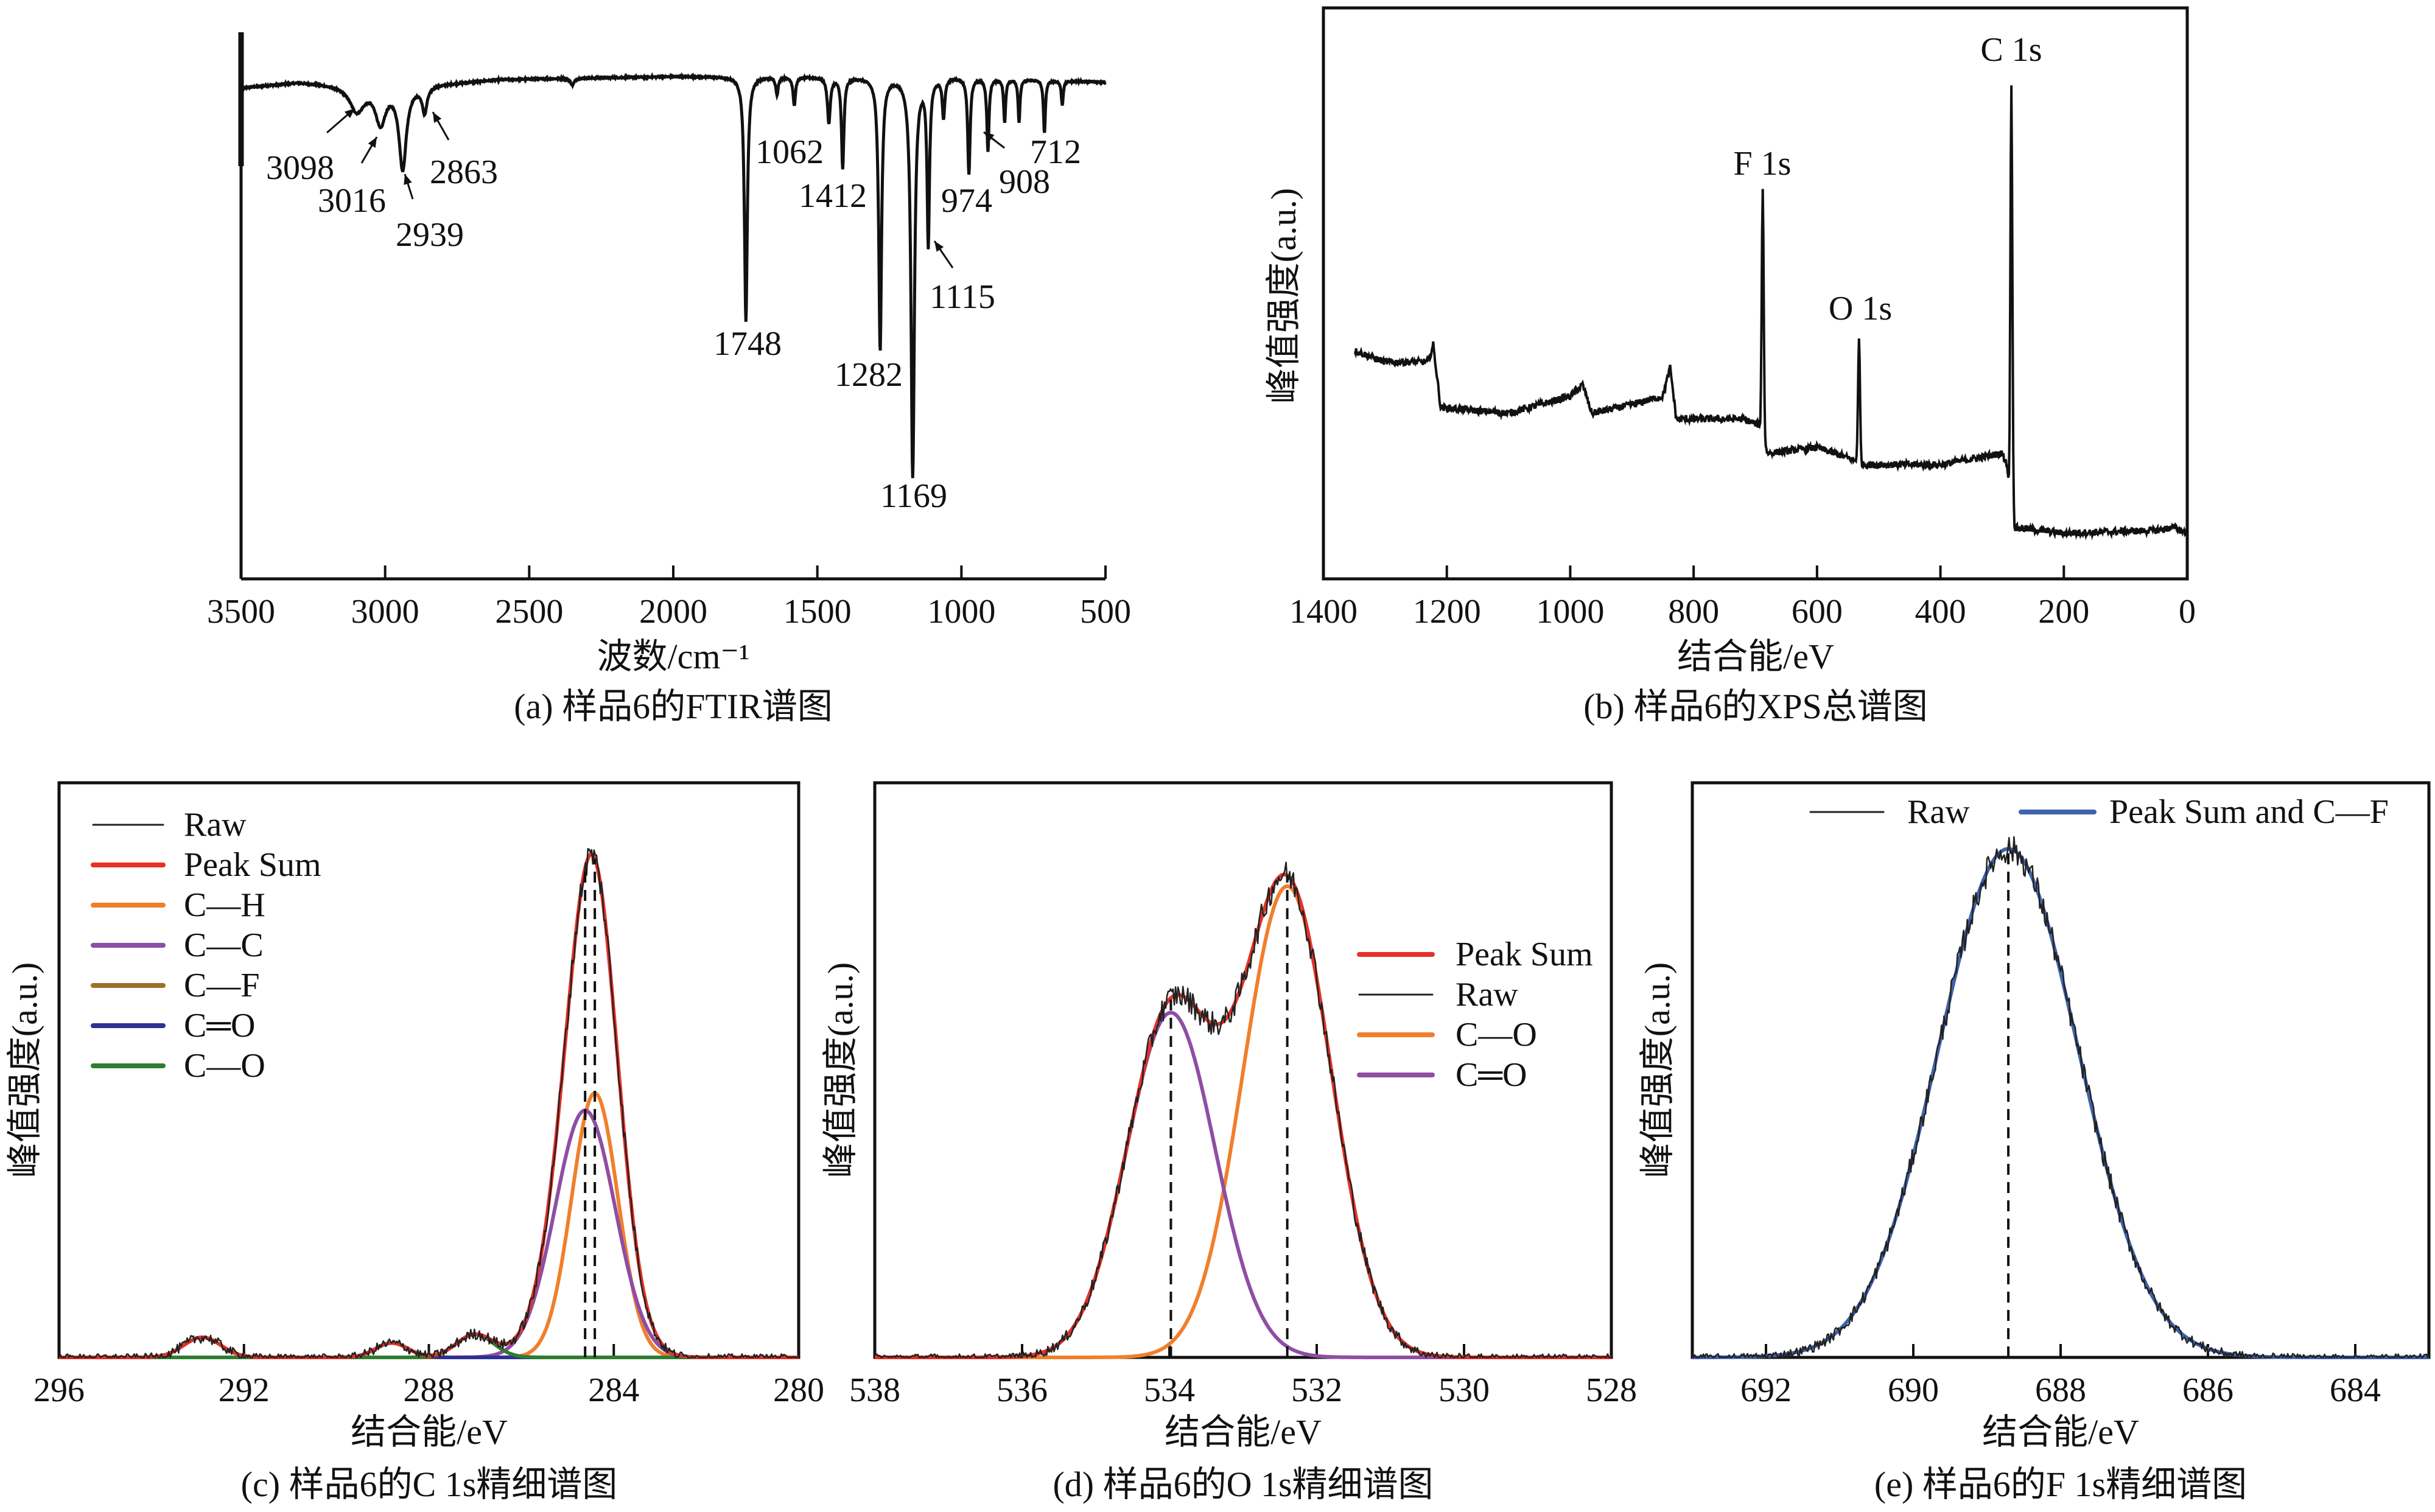  What do you see at coordinates (1693, 612) in the screenshot?
I see `x-tick-label: 800` at bounding box center [1693, 612].